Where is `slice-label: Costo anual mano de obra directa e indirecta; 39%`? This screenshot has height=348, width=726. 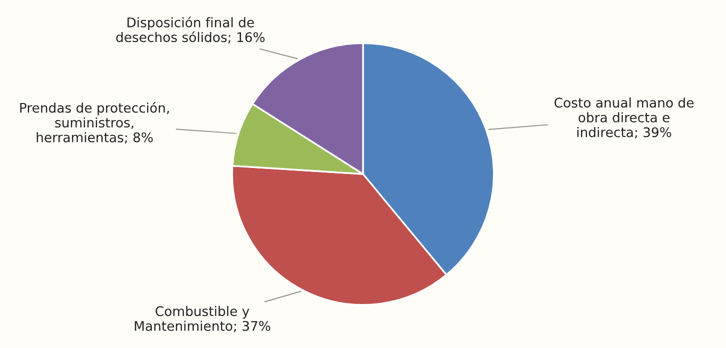 slice-label: Costo anual mano de obra directa e indirecta; 39% is located at coordinates (624, 118).